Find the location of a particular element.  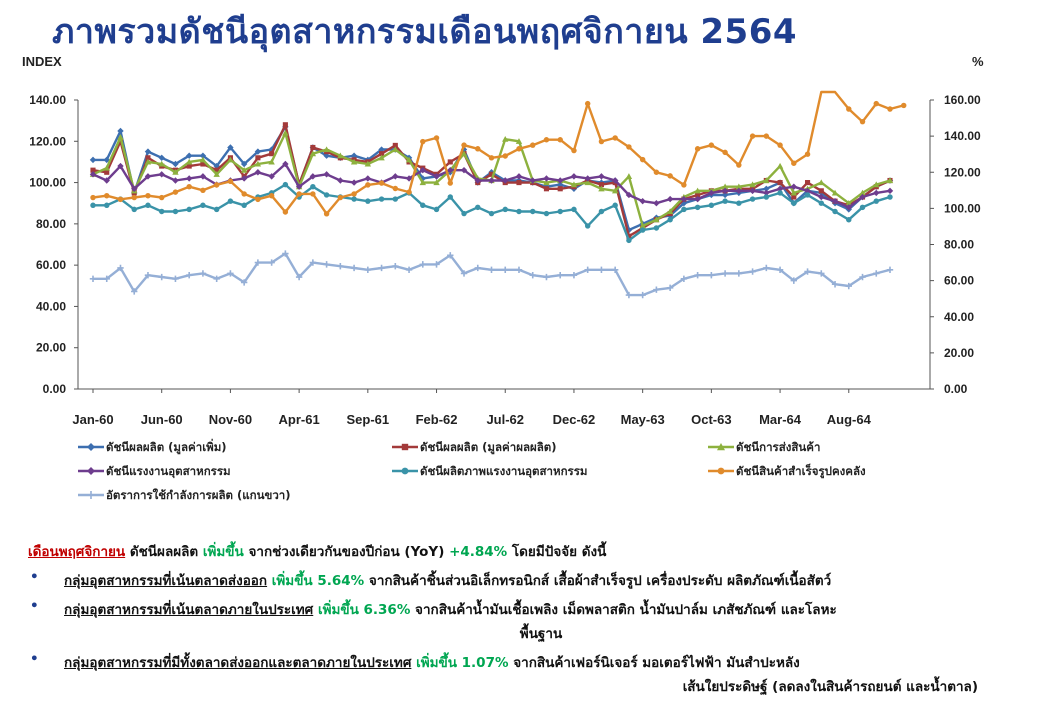

left-tick-label: 0.00 is located at coordinates (55, 389).